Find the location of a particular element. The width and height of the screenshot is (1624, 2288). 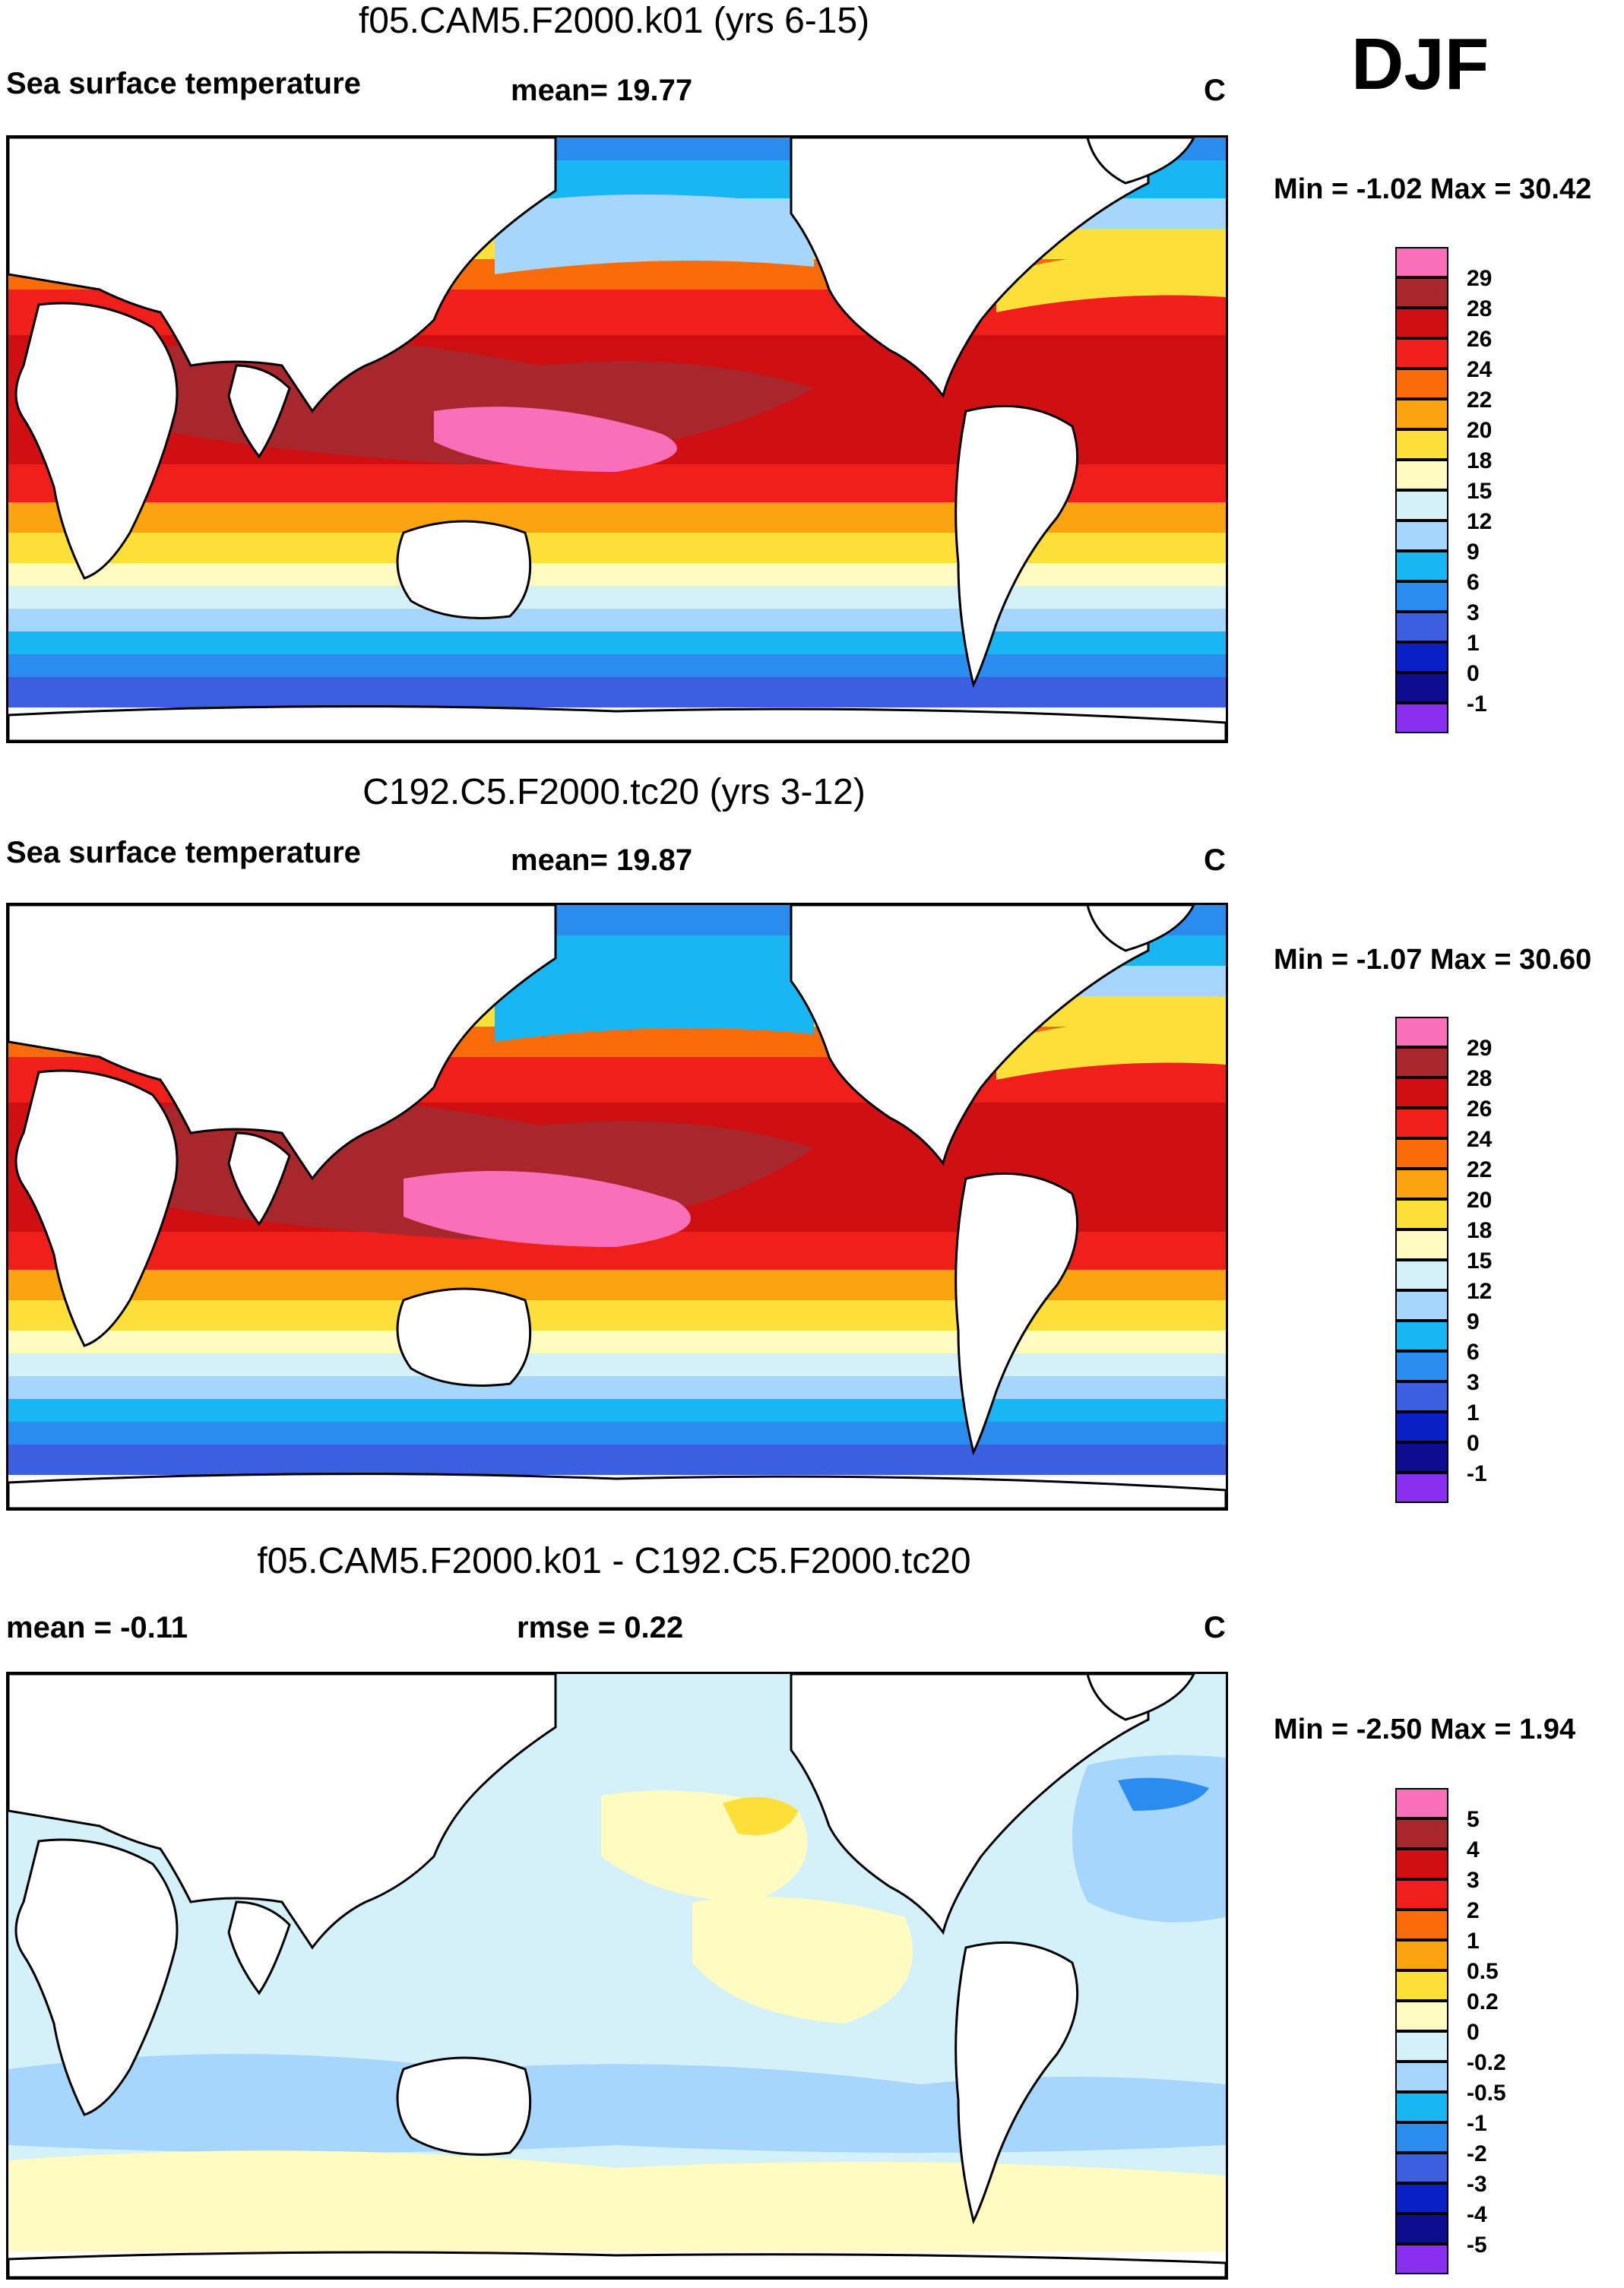

panel3-colorbar-label: -5 is located at coordinates (1477, 2245).